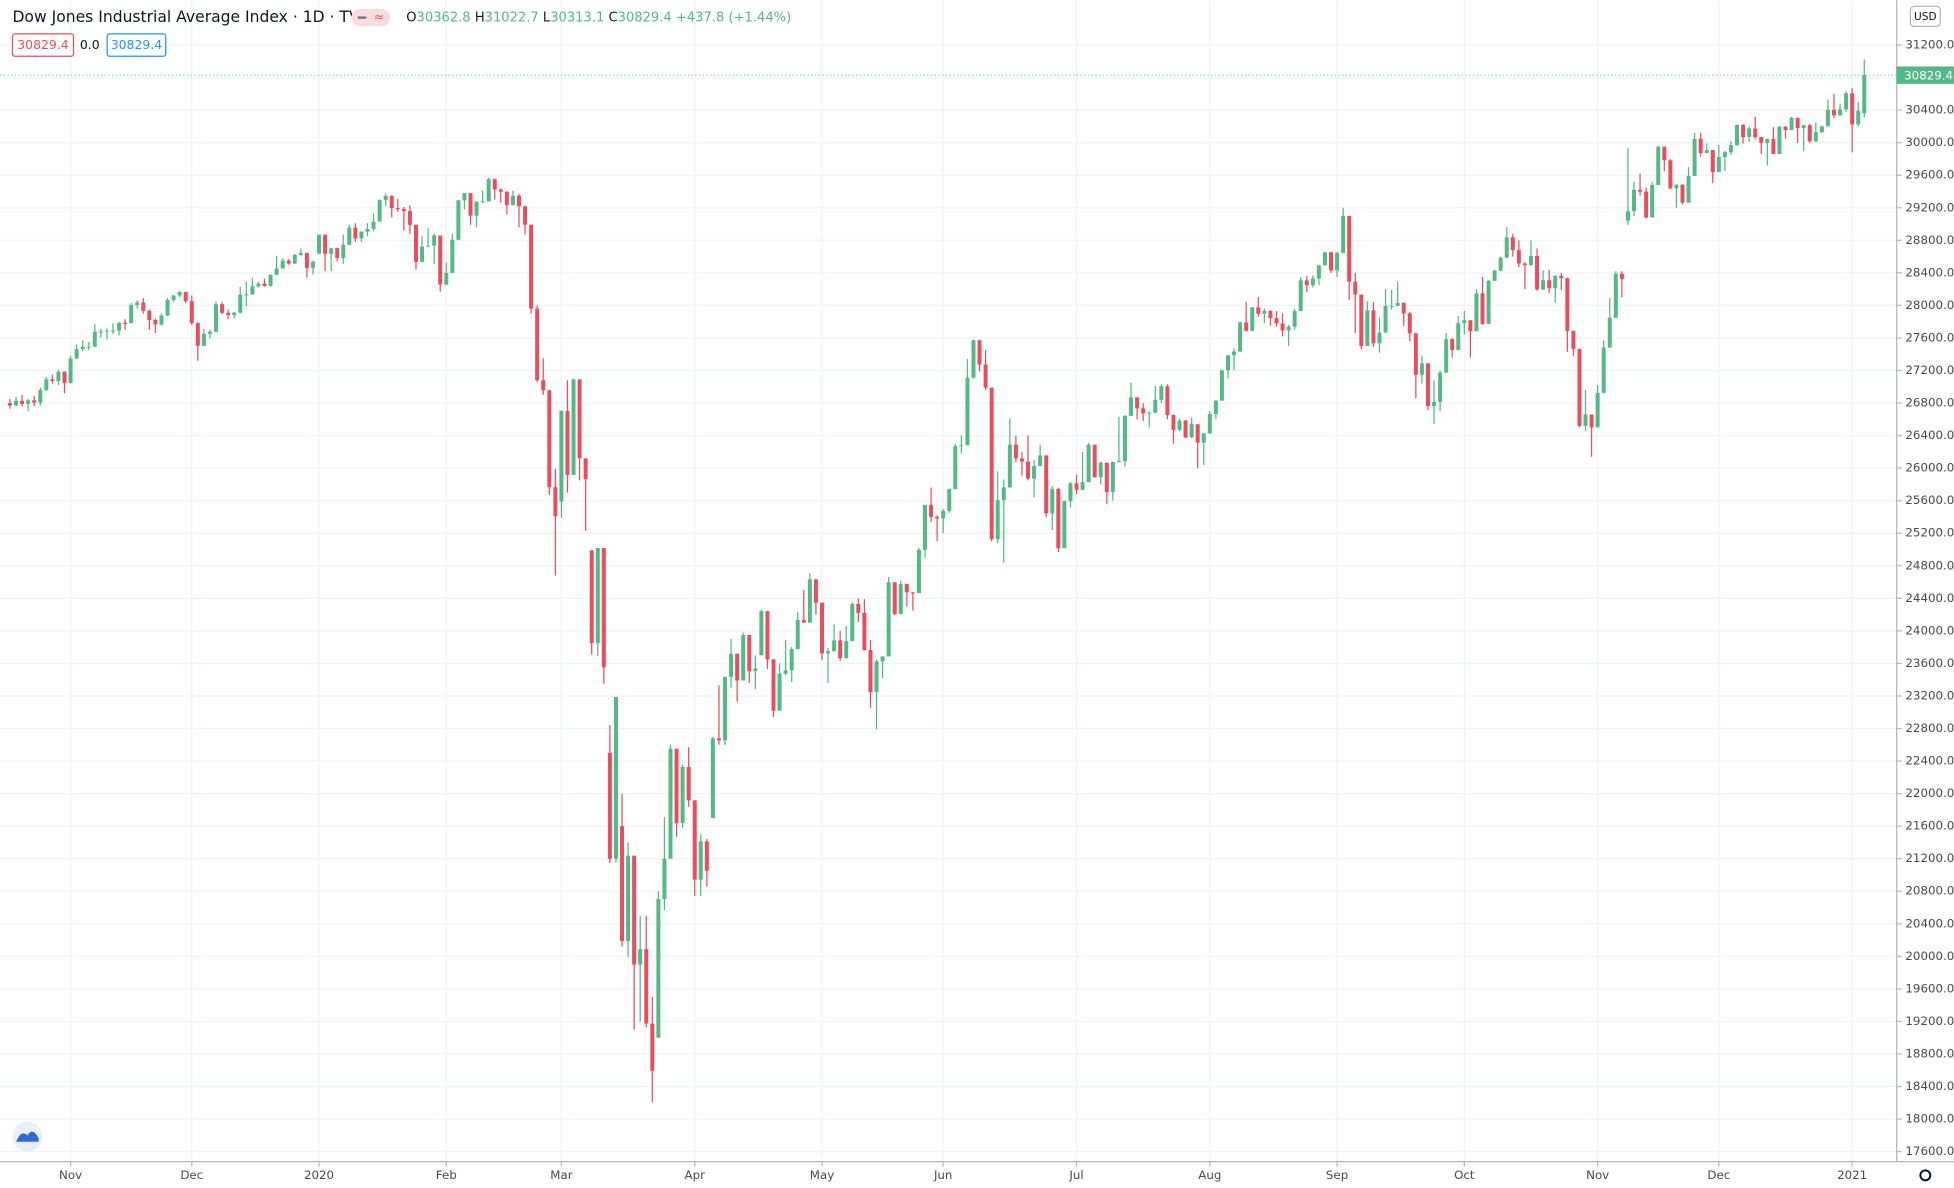 The image size is (1954, 1188). Describe the element at coordinates (822, 1175) in the screenshot. I see `x-tick-label: May` at that location.